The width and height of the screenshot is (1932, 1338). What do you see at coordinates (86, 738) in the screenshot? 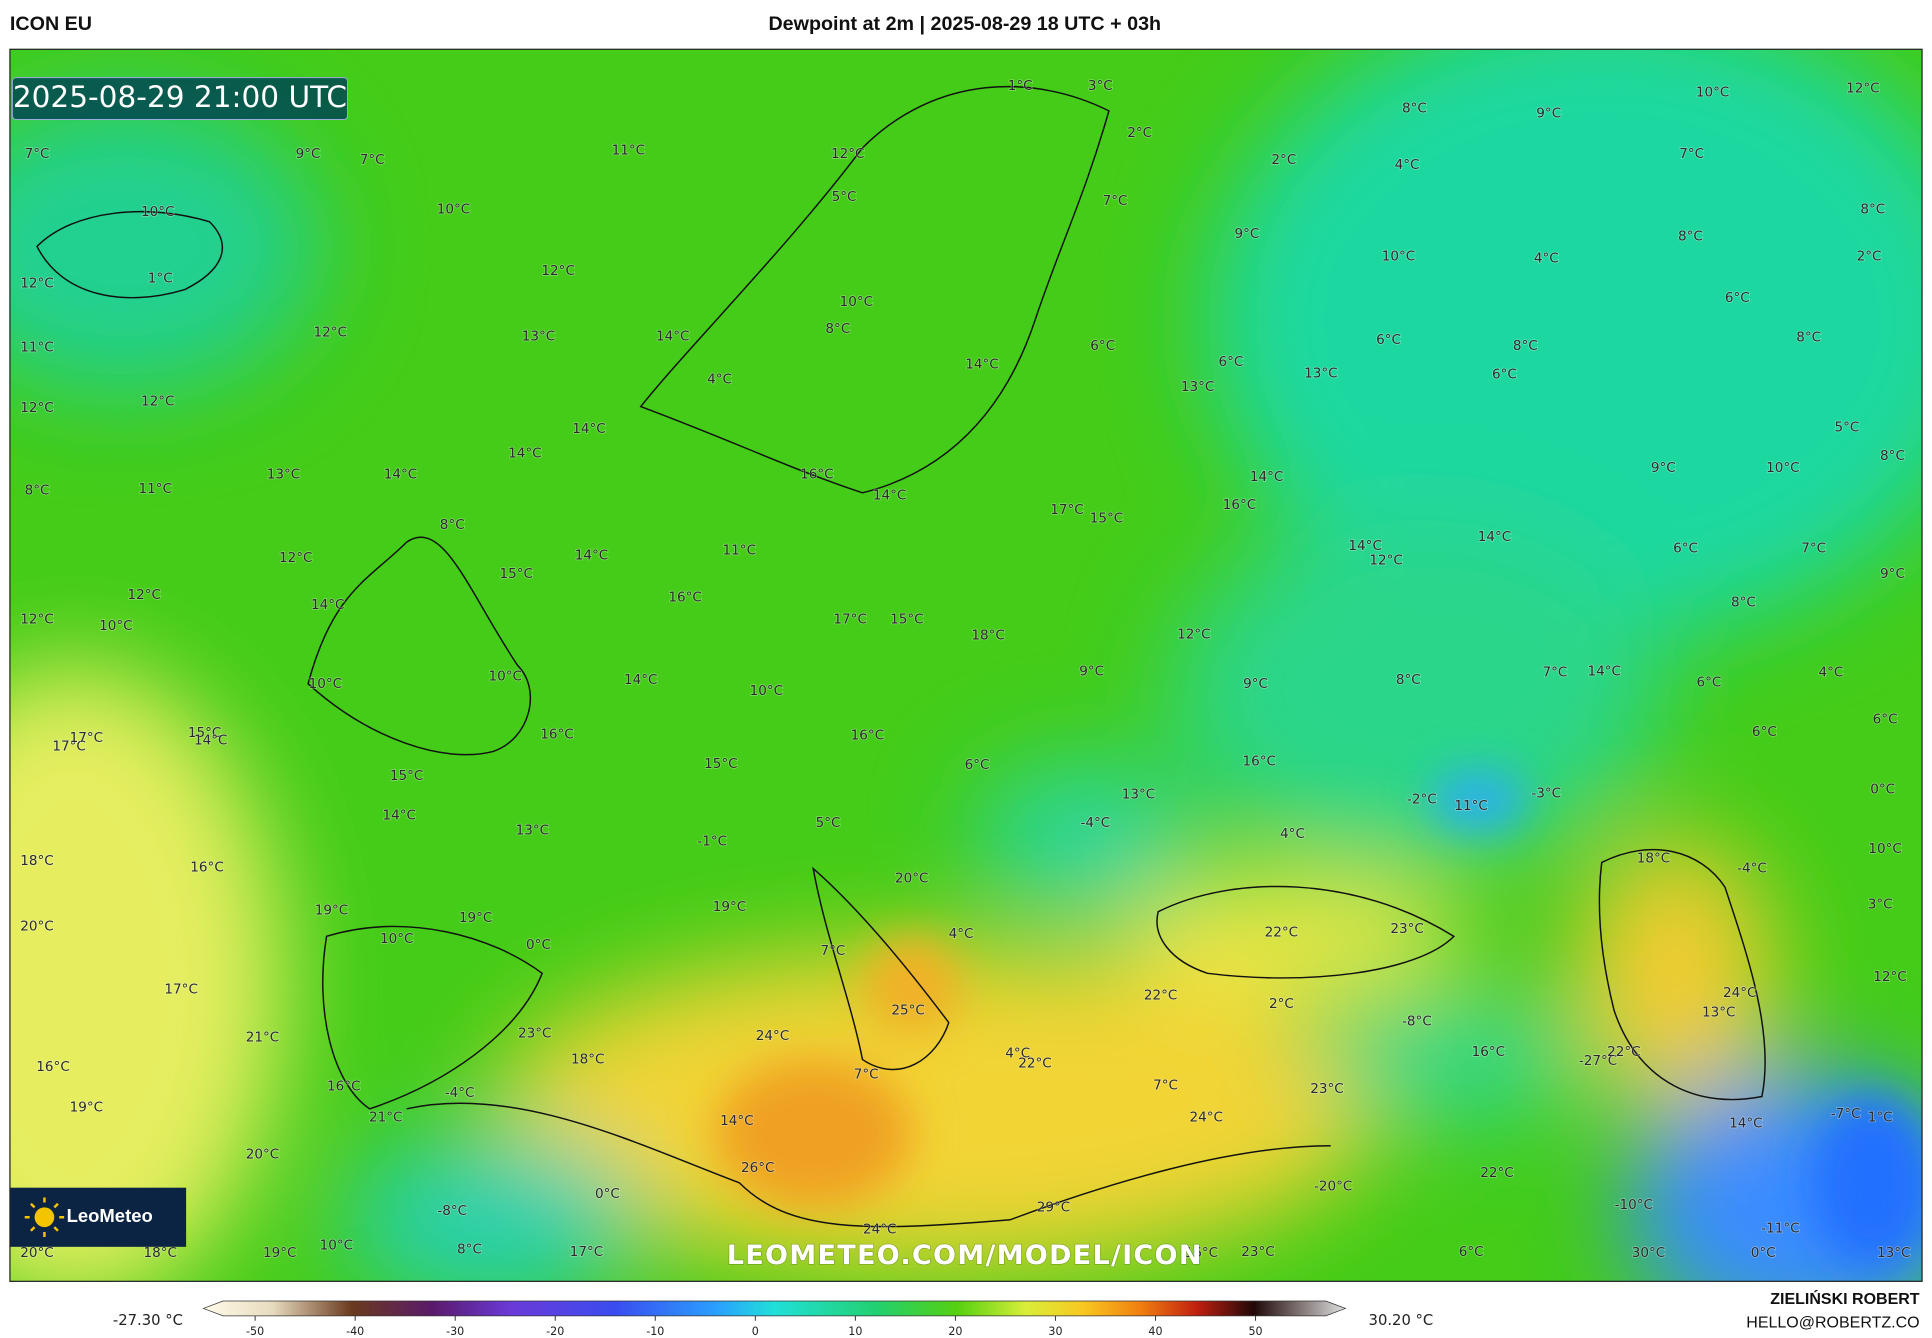
I see `dewpoint-label: 17°C` at bounding box center [86, 738].